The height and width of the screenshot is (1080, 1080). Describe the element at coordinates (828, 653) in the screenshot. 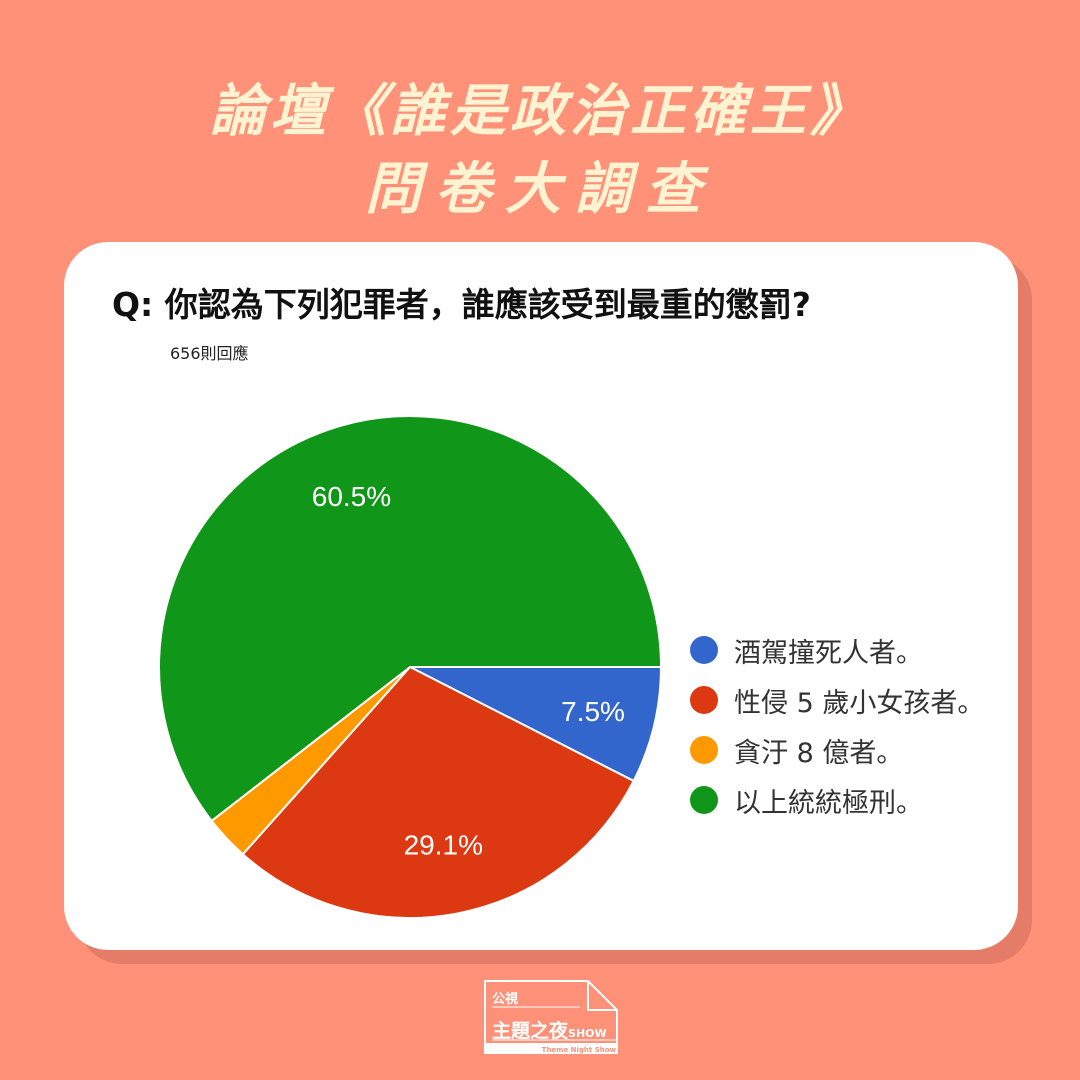

I see `legend-label: 酒駕撞死人者。` at that location.